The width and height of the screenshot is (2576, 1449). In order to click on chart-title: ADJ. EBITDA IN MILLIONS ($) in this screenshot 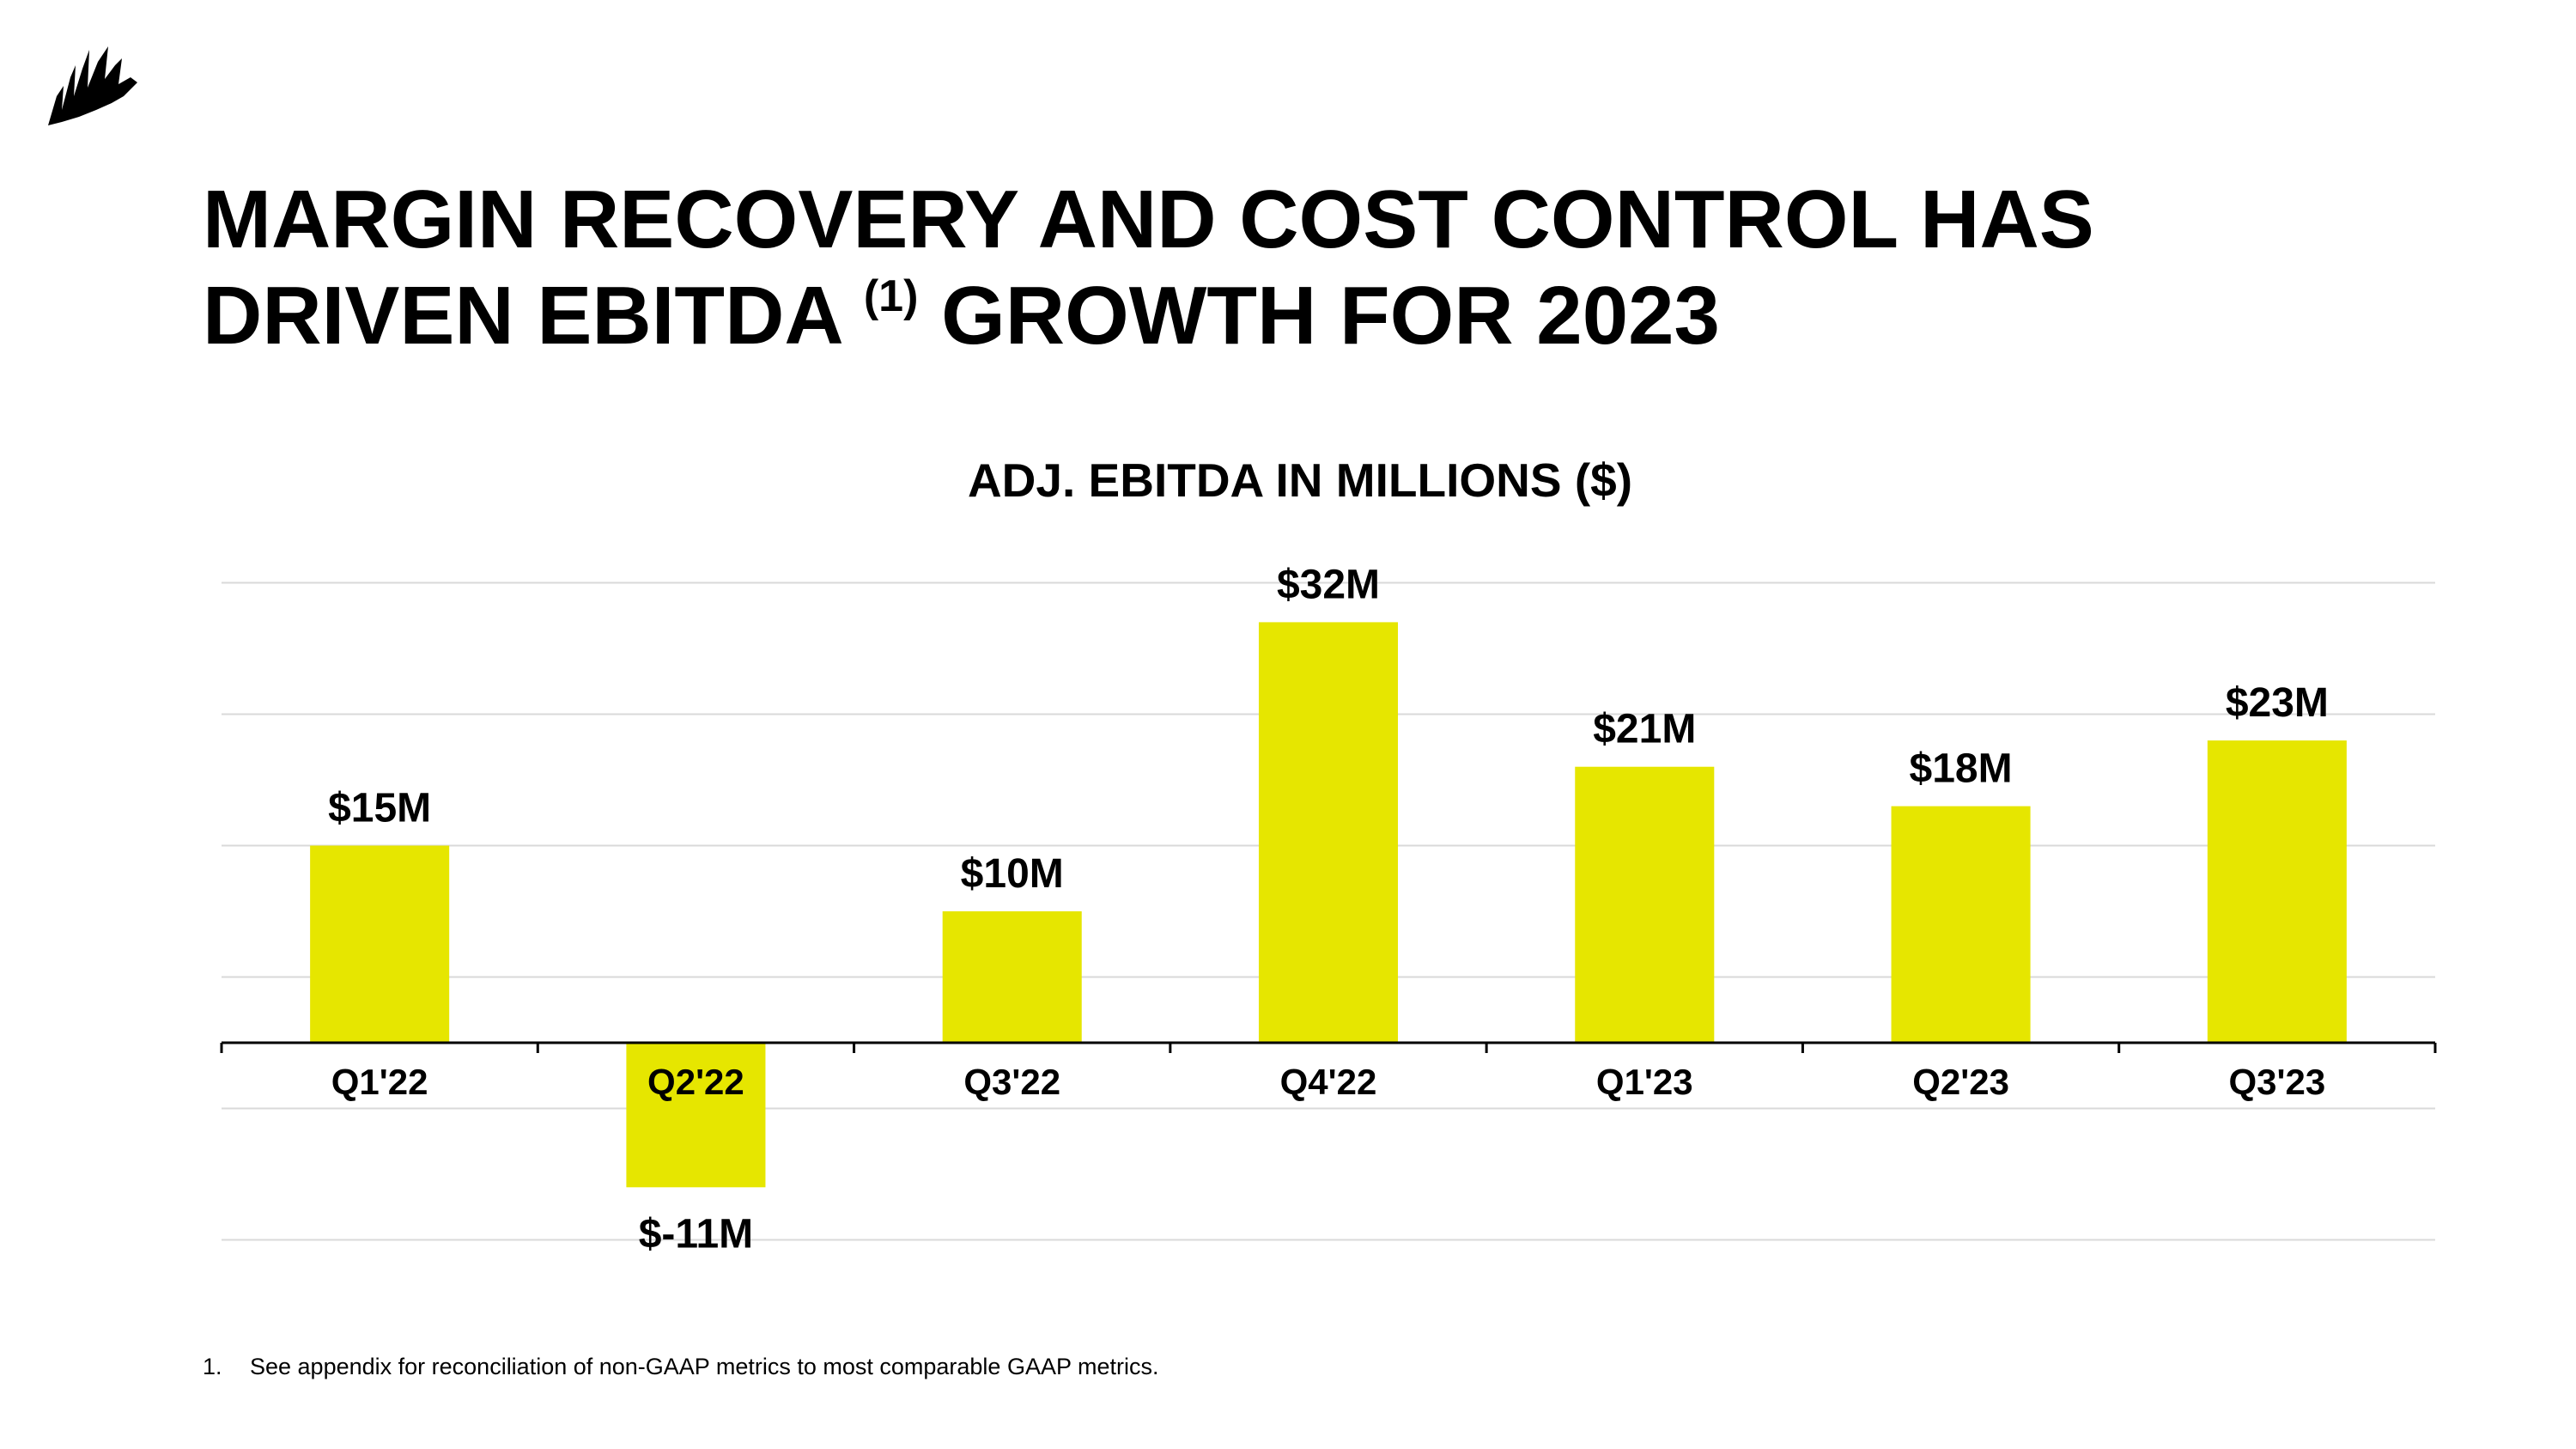, I will do `click(1300, 480)`.